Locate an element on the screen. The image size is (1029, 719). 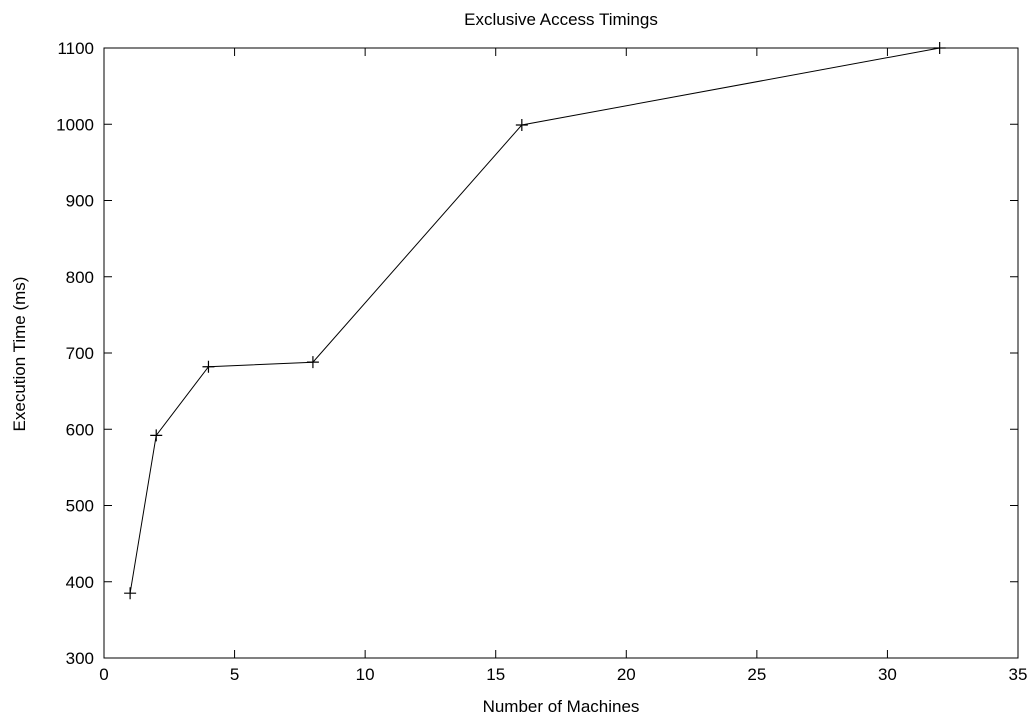
x-tick-label: 0 is located at coordinates (103, 674).